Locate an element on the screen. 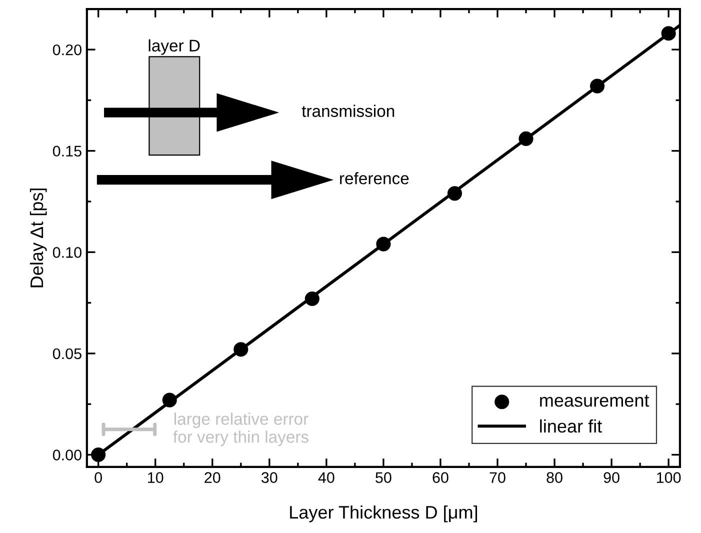 Image resolution: width=701 pixels, height=533 pixels. y-tick-label: 0.05 is located at coordinates (67, 354).